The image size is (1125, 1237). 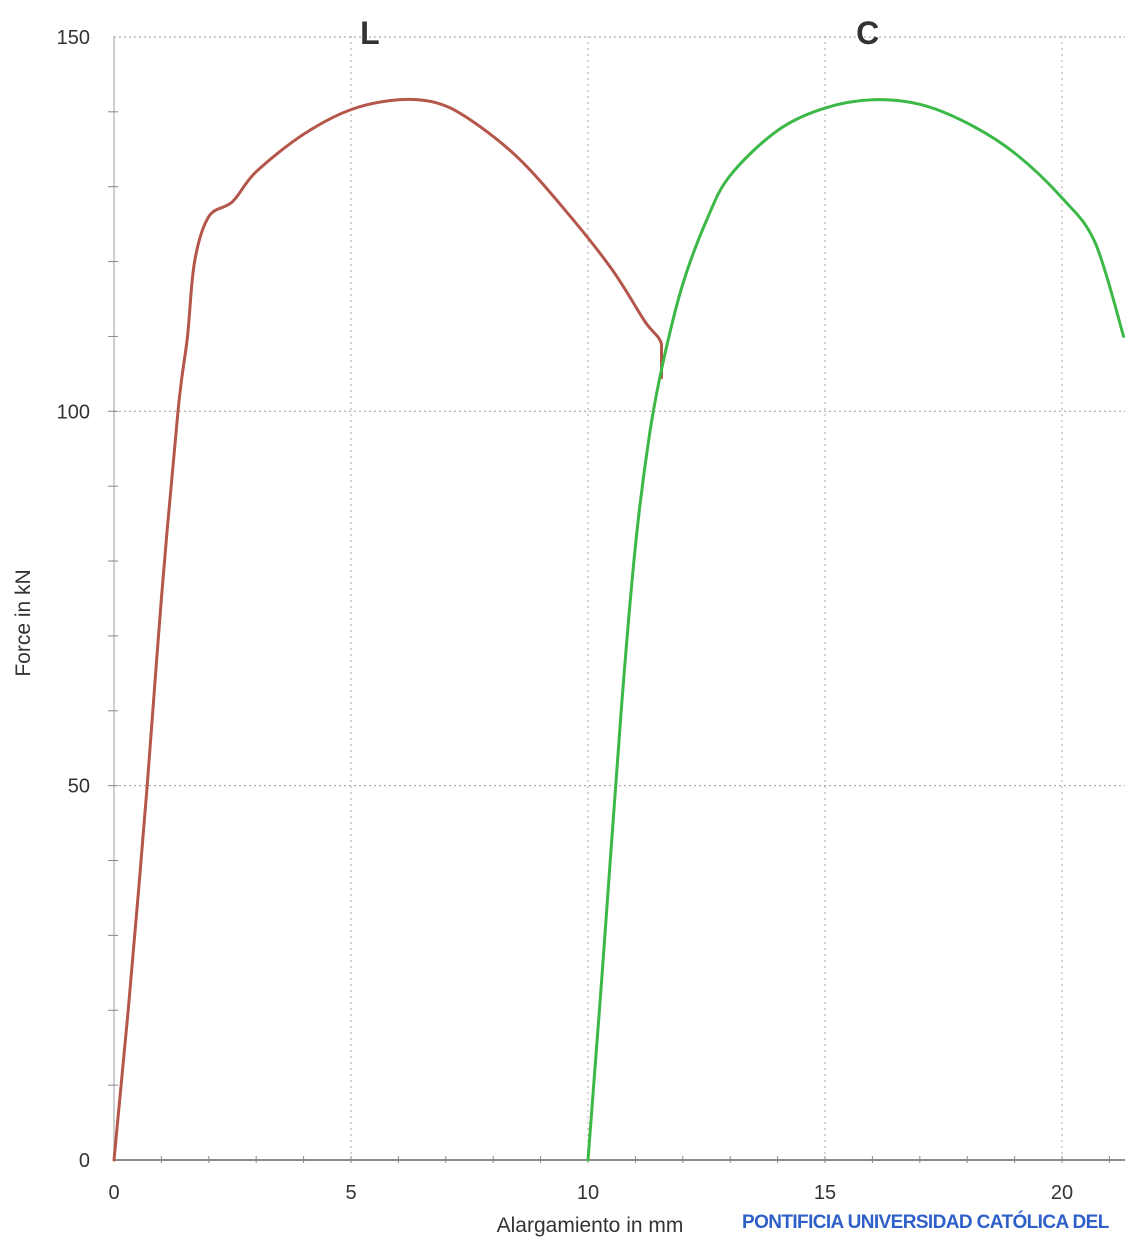 I want to click on x-tick-label: 20, so click(x=1062, y=1193).